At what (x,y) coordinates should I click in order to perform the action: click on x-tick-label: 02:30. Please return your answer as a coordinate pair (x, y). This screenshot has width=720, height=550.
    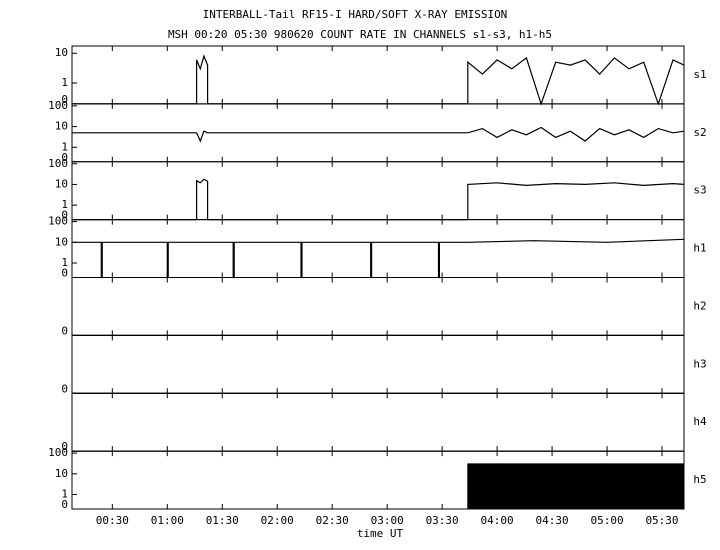
    Looking at the image, I should click on (332, 520).